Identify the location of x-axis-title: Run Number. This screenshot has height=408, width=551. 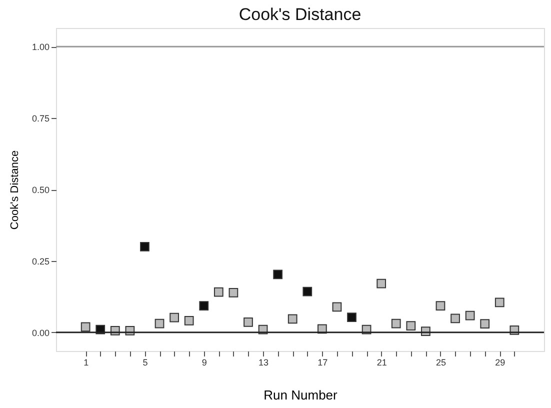
(301, 395).